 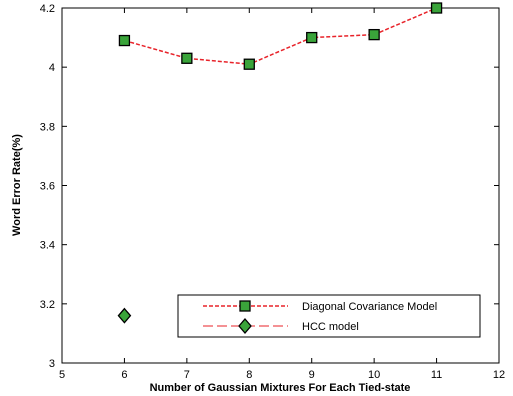 I want to click on legend-box, so click(x=329, y=316).